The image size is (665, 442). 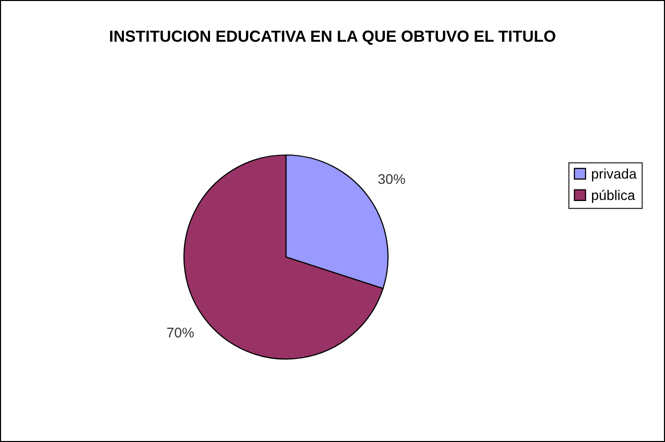 I want to click on data-label: 70%, so click(x=180, y=333).